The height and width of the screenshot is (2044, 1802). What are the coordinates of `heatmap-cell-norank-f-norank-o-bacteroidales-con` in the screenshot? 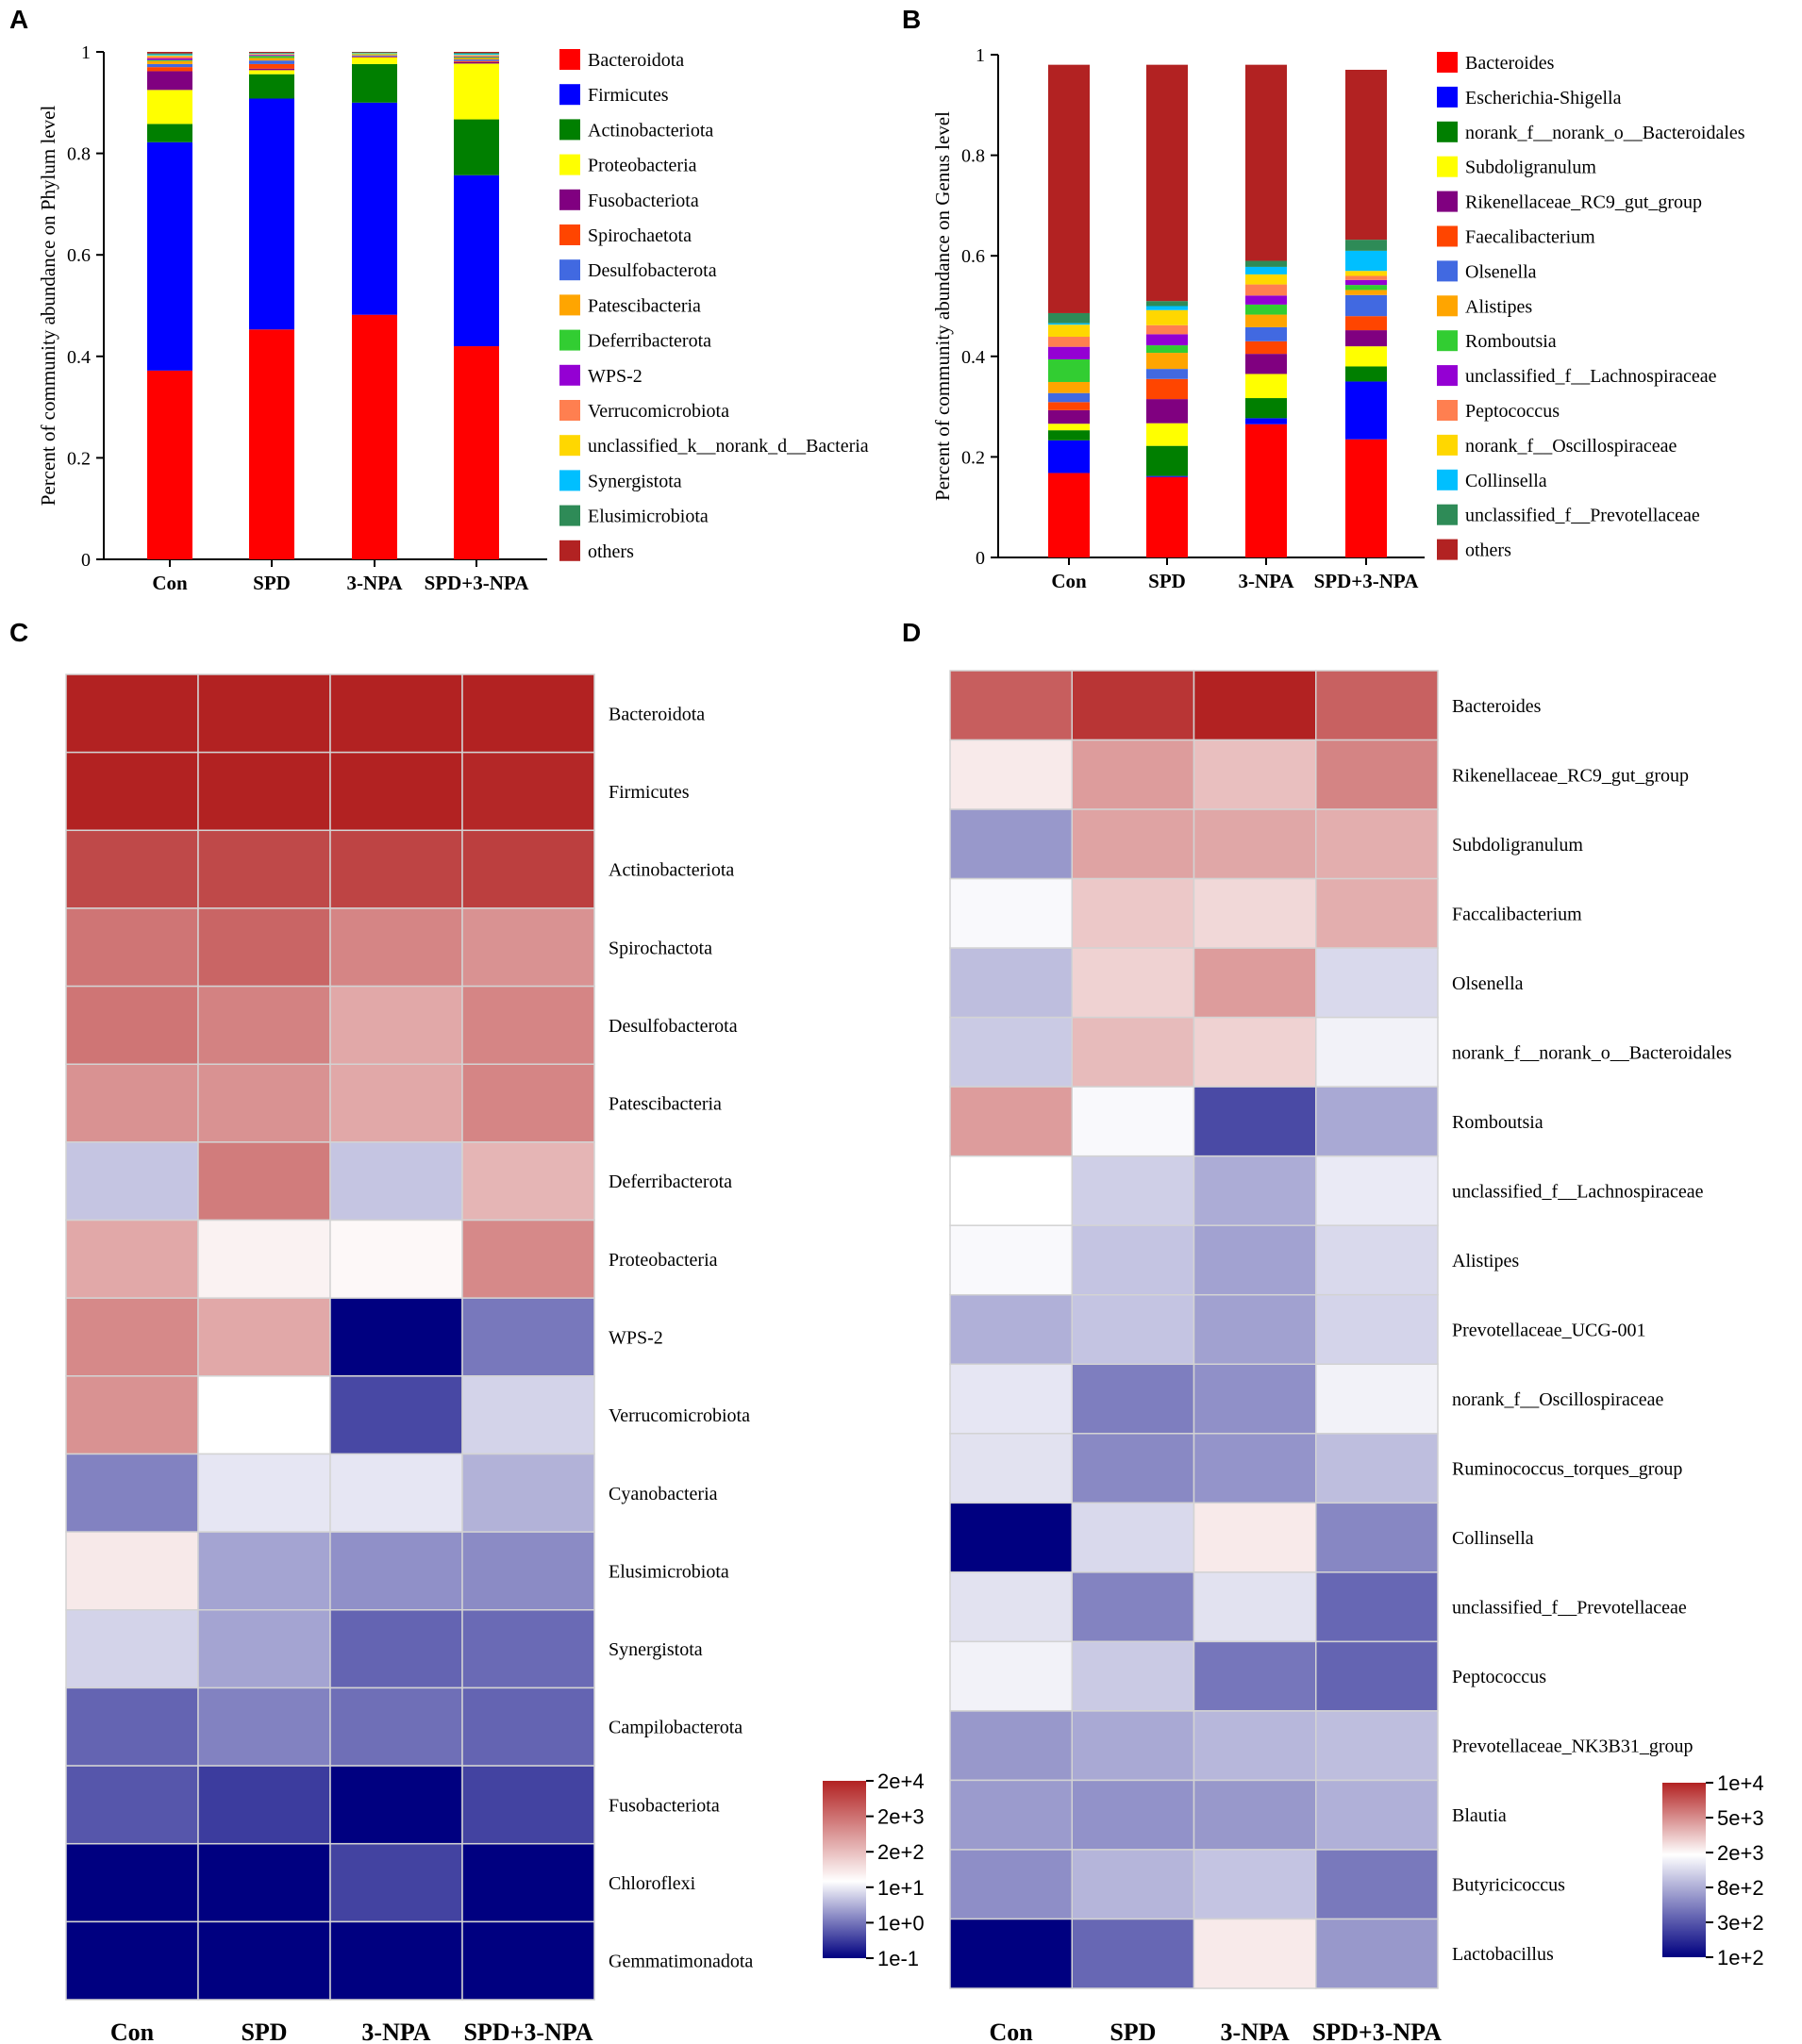 It's located at (1011, 1052).